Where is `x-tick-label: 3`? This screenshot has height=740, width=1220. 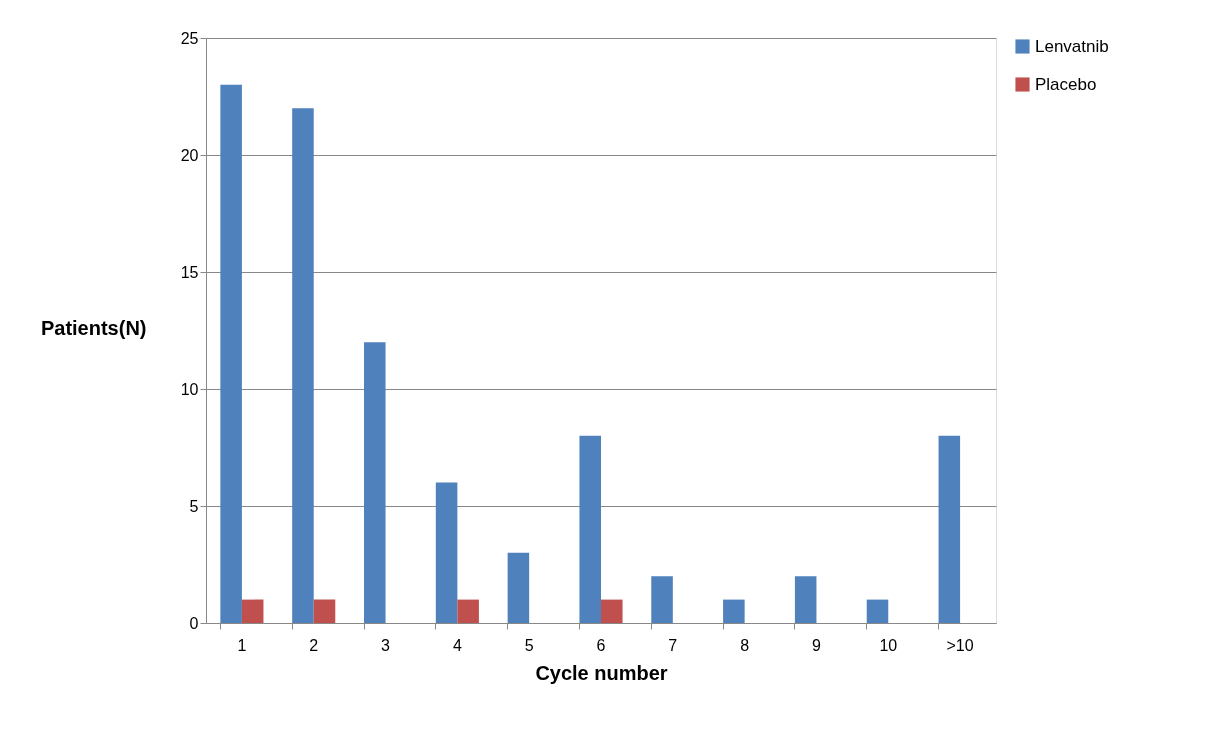 x-tick-label: 3 is located at coordinates (386, 645).